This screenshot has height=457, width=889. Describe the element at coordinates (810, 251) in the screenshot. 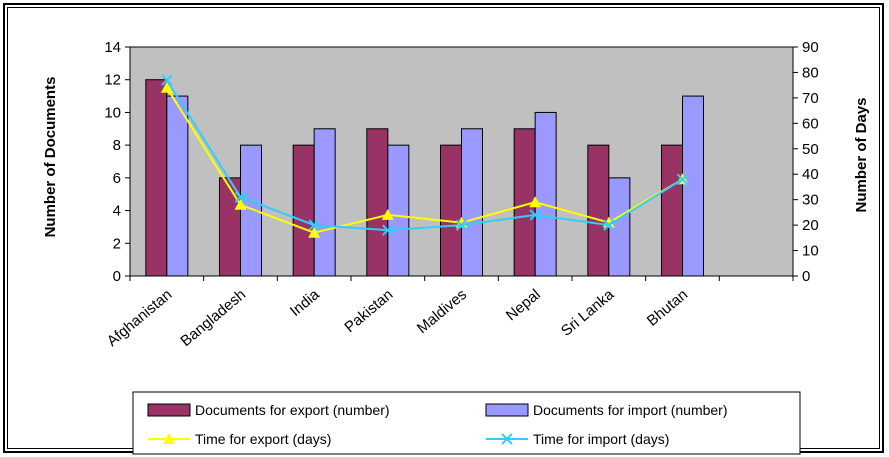

I see `right-tick-label: 10` at that location.